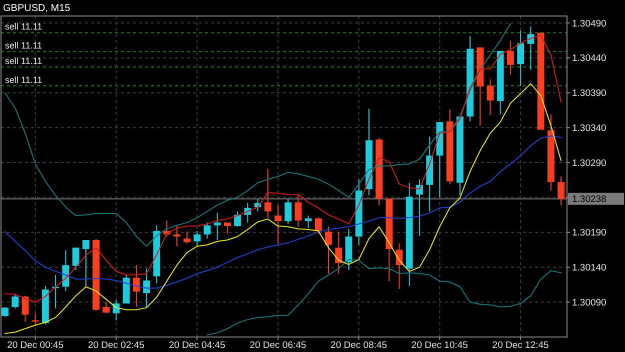  Describe the element at coordinates (116, 345) in the screenshot. I see `x-tick-label: 20 Dec 02:45` at that location.